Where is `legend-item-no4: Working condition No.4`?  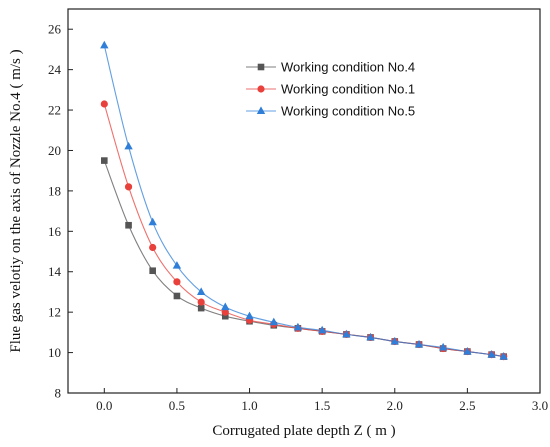
legend-item-no4: Working condition No.4 is located at coordinates (330, 67).